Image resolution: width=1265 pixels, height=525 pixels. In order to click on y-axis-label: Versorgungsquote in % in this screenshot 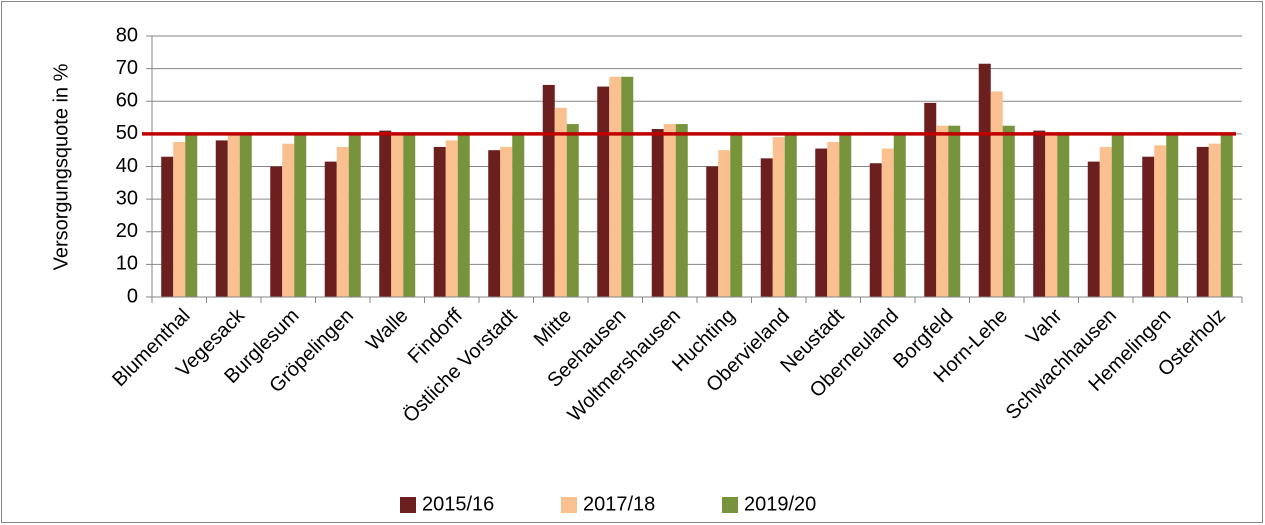, I will do `click(61, 166)`.